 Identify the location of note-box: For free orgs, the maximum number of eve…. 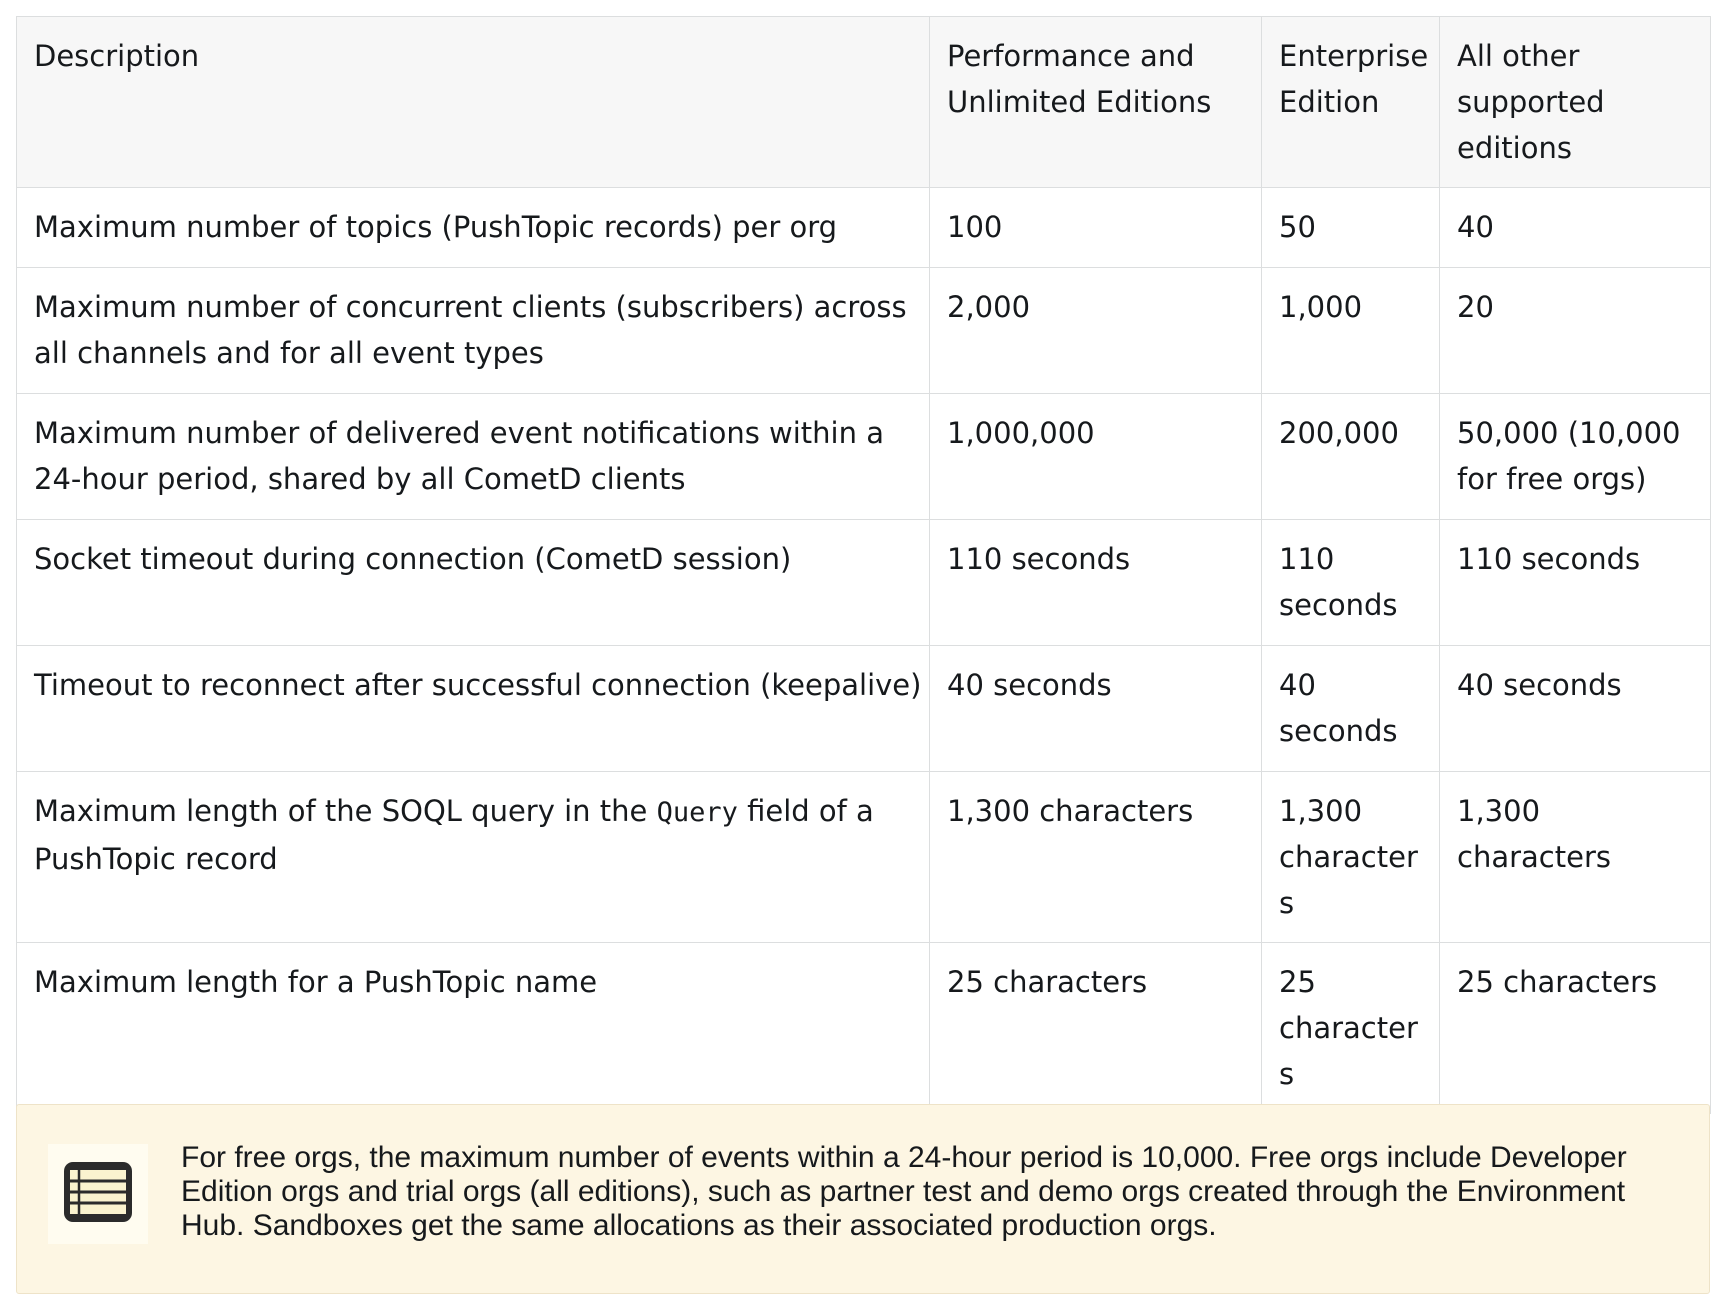
(863, 1199).